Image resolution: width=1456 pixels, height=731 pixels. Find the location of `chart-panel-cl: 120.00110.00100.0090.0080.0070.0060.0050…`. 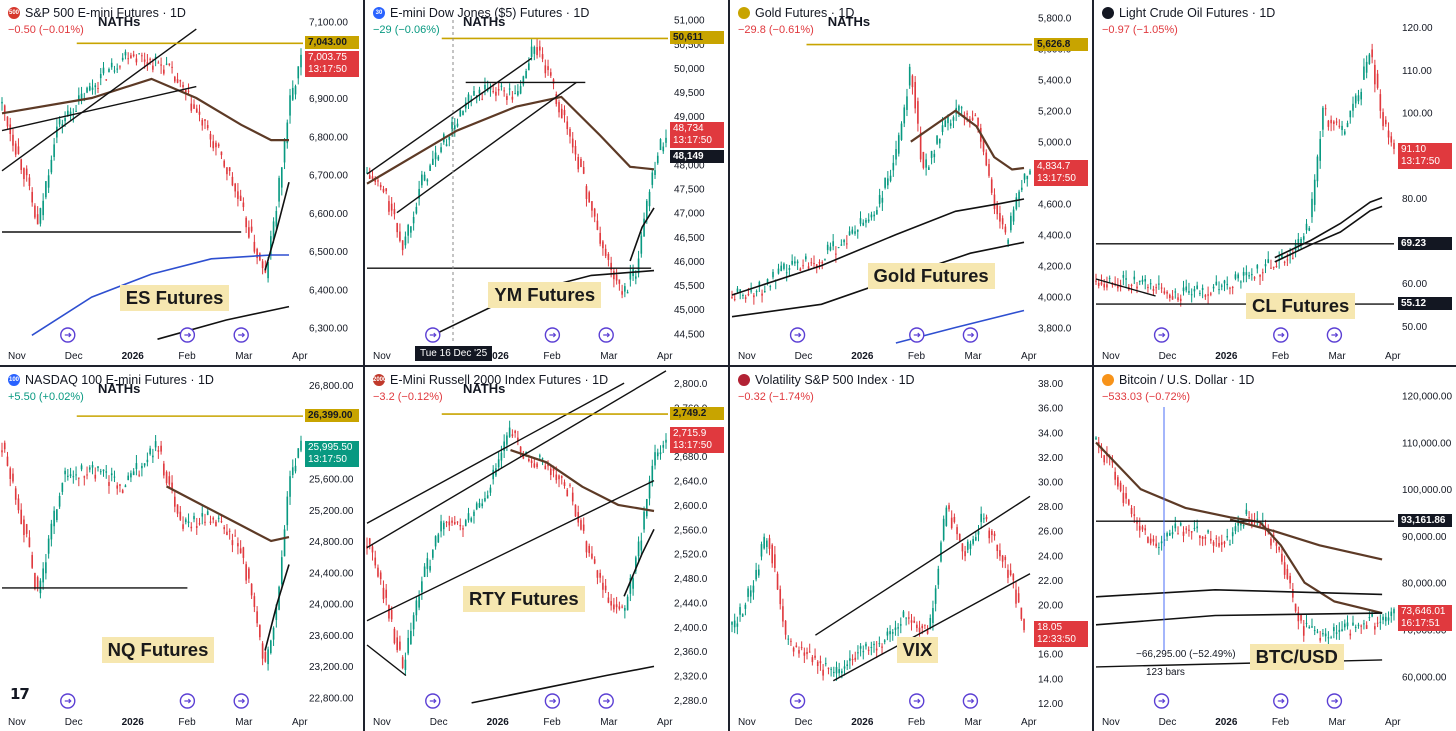

chart-panel-cl: 120.00110.00100.0090.0080.0070.0060.0050… is located at coordinates (1275, 182).